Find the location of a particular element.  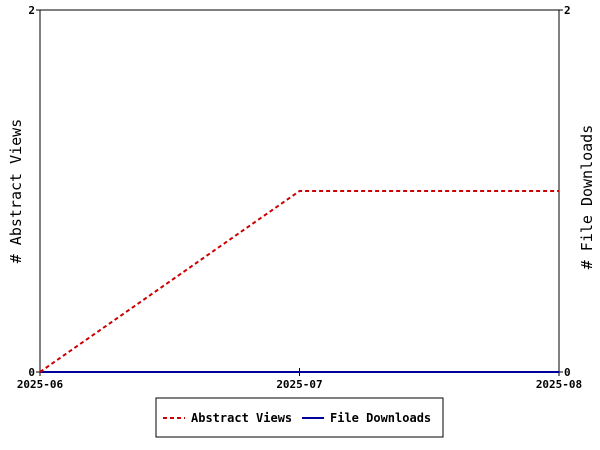

y-right-tick-label-max: 2 is located at coordinates (567, 10).